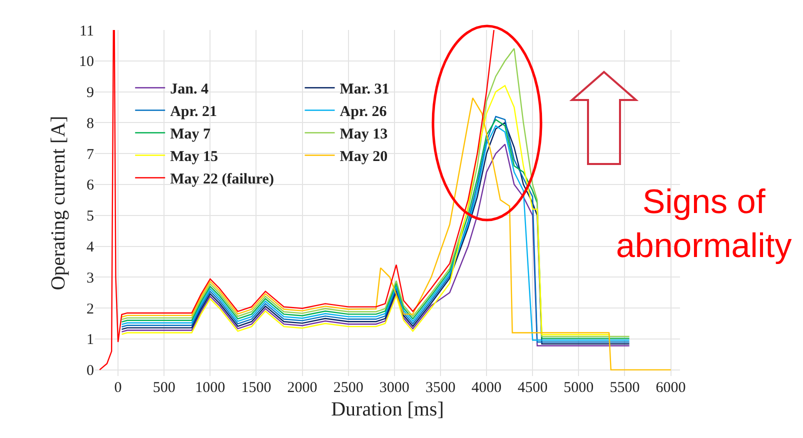 The height and width of the screenshot is (438, 803). What do you see at coordinates (87, 31) in the screenshot?
I see `y-tick-label: 11` at bounding box center [87, 31].